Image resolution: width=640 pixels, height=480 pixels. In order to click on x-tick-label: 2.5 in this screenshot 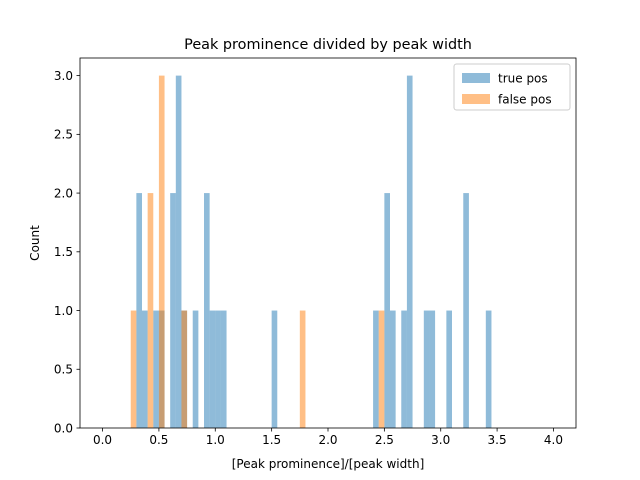, I will do `click(384, 440)`.